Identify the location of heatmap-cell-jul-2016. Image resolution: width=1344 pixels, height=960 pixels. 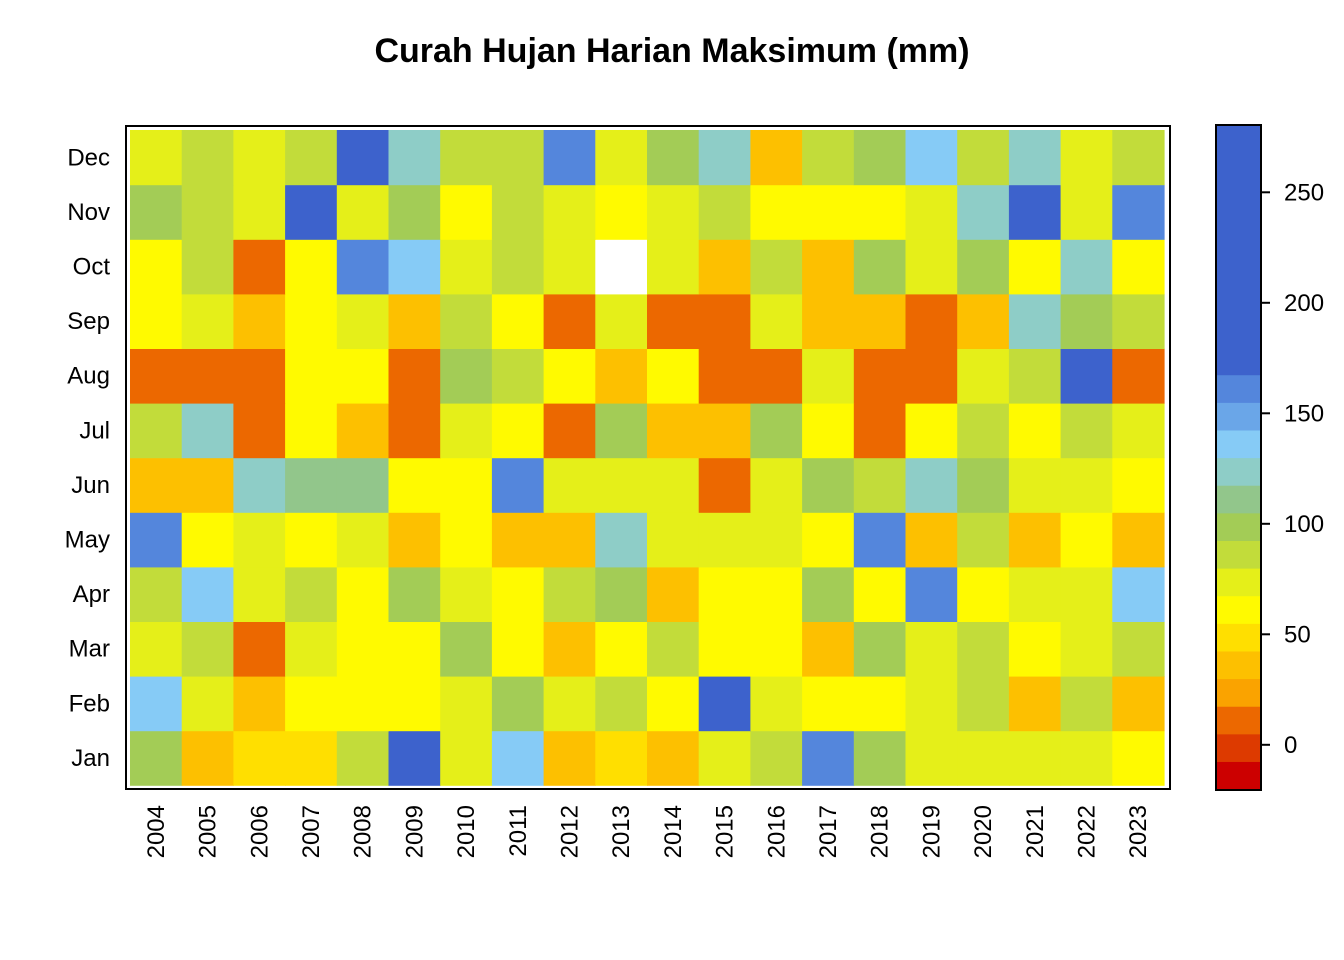
(776, 431).